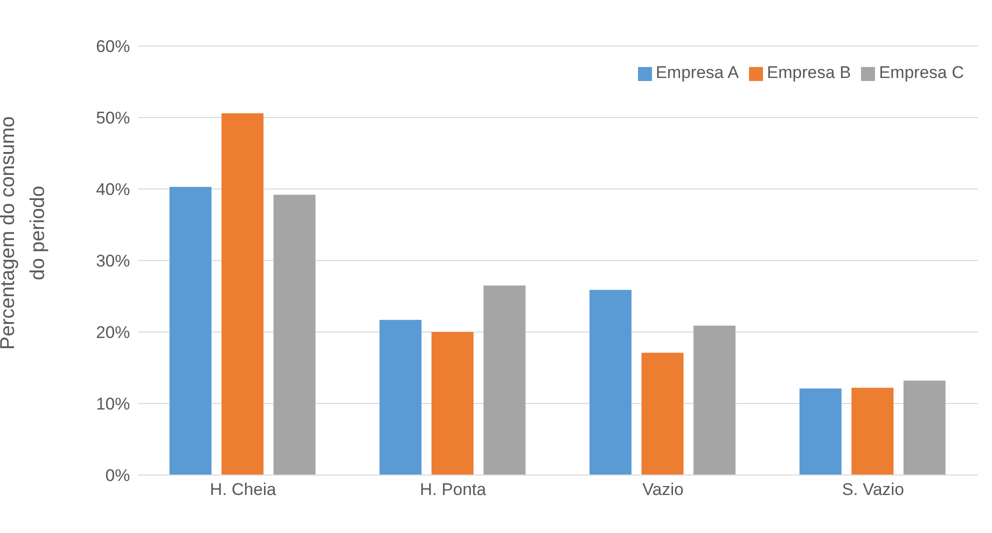  I want to click on x-tick-label: H. Ponta, so click(453, 490).